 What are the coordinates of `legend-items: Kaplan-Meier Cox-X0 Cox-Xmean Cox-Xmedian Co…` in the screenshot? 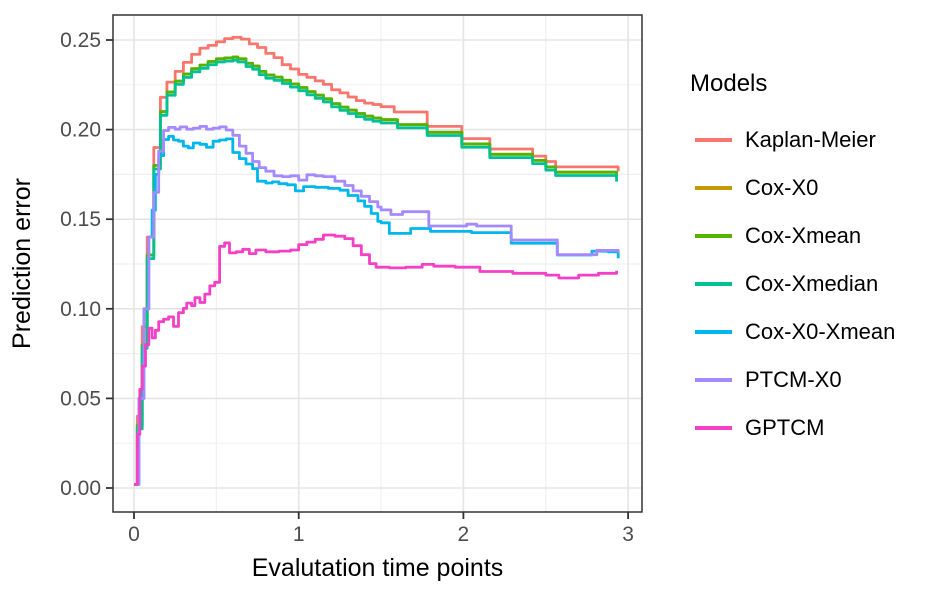 It's located at (813, 284).